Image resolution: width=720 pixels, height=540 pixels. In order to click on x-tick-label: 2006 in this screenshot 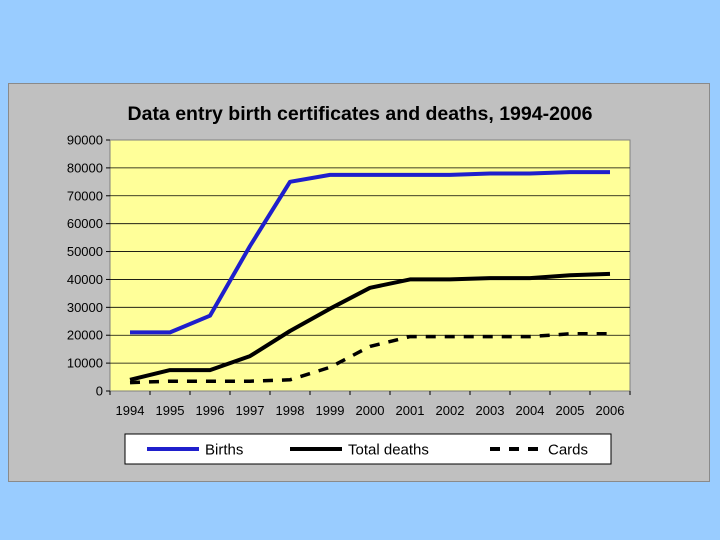, I will do `click(610, 410)`.